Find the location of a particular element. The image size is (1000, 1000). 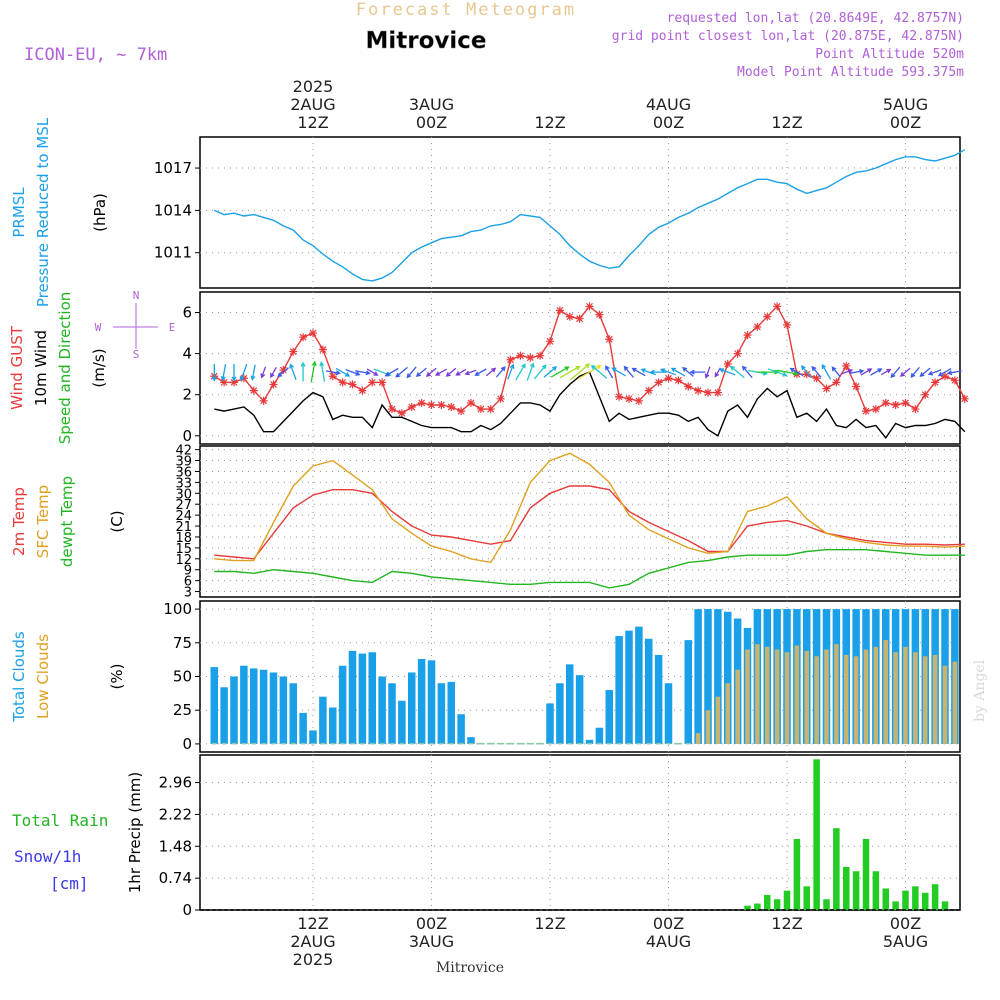

y-axis-label: Pressure Reduced to MSL is located at coordinates (43, 212).